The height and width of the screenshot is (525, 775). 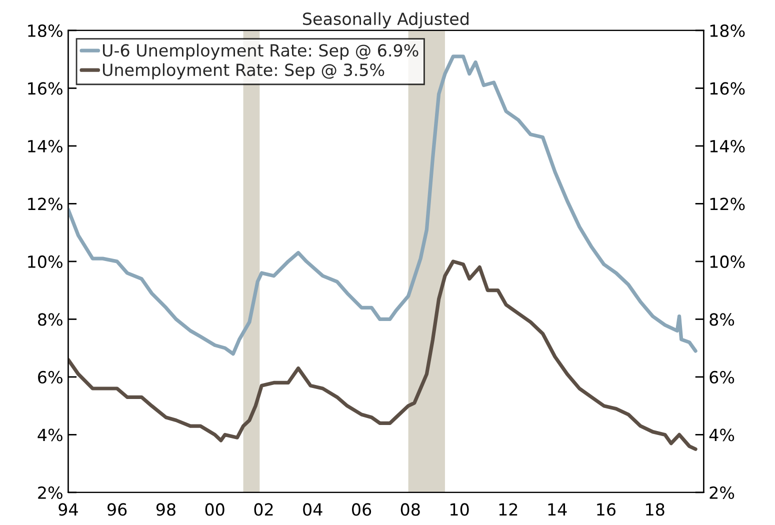 I want to click on x-tick-label: 16, so click(x=606, y=509).